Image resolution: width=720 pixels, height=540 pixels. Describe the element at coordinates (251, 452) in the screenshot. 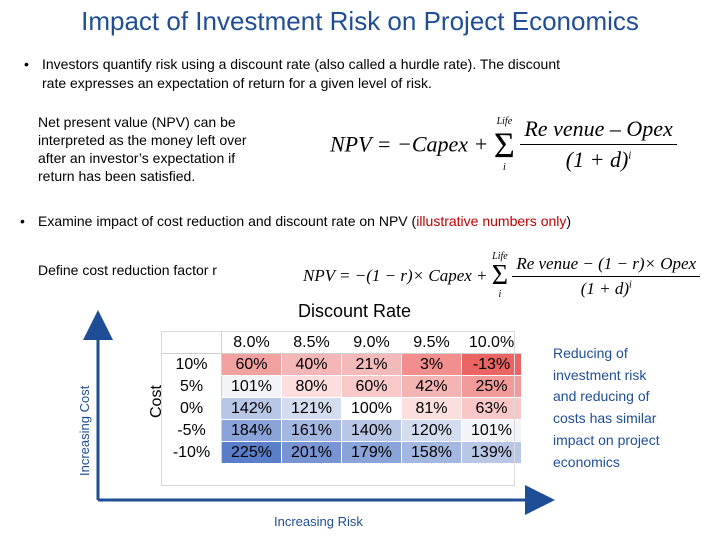

I see `npv-cell: 225%` at that location.